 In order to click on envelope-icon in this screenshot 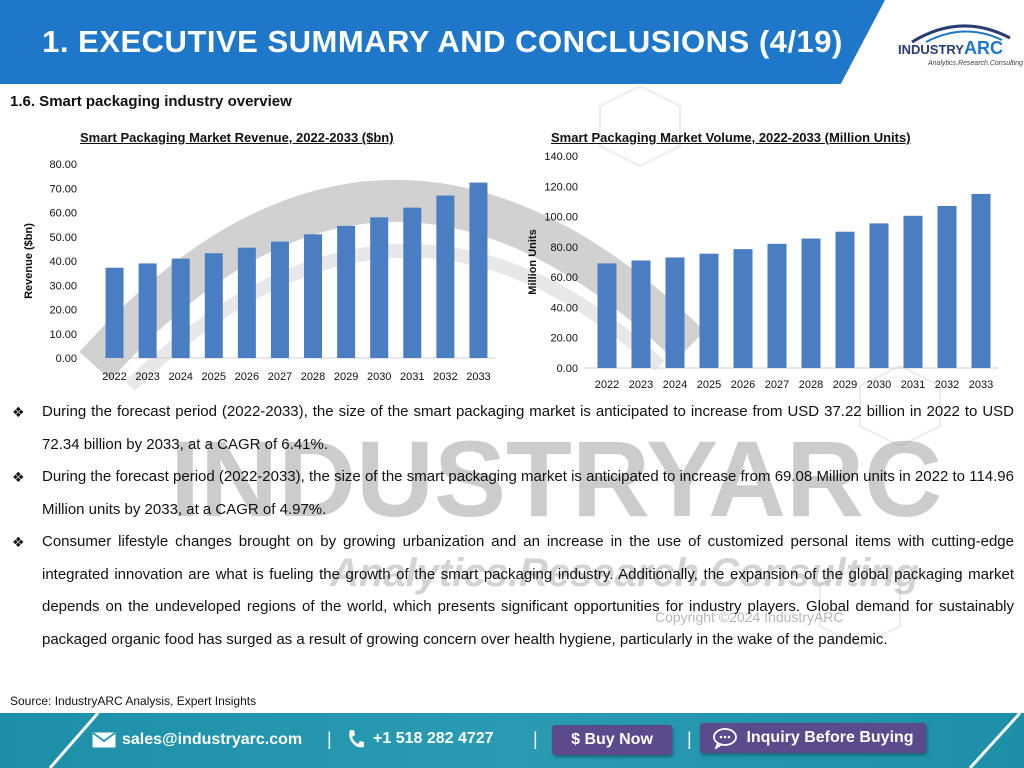, I will do `click(104, 740)`.